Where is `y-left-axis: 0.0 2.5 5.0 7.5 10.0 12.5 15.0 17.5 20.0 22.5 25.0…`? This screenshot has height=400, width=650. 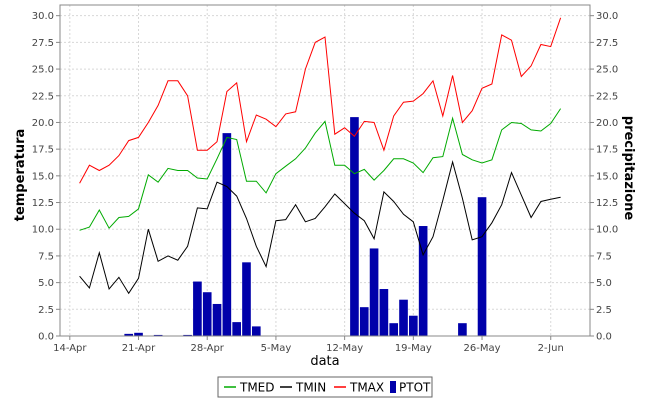
y-left-axis: 0.0 2.5 5.0 7.5 10.0 12.5 15.0 17.5 20.0 22.5 25.0… is located at coordinates (46, 177).